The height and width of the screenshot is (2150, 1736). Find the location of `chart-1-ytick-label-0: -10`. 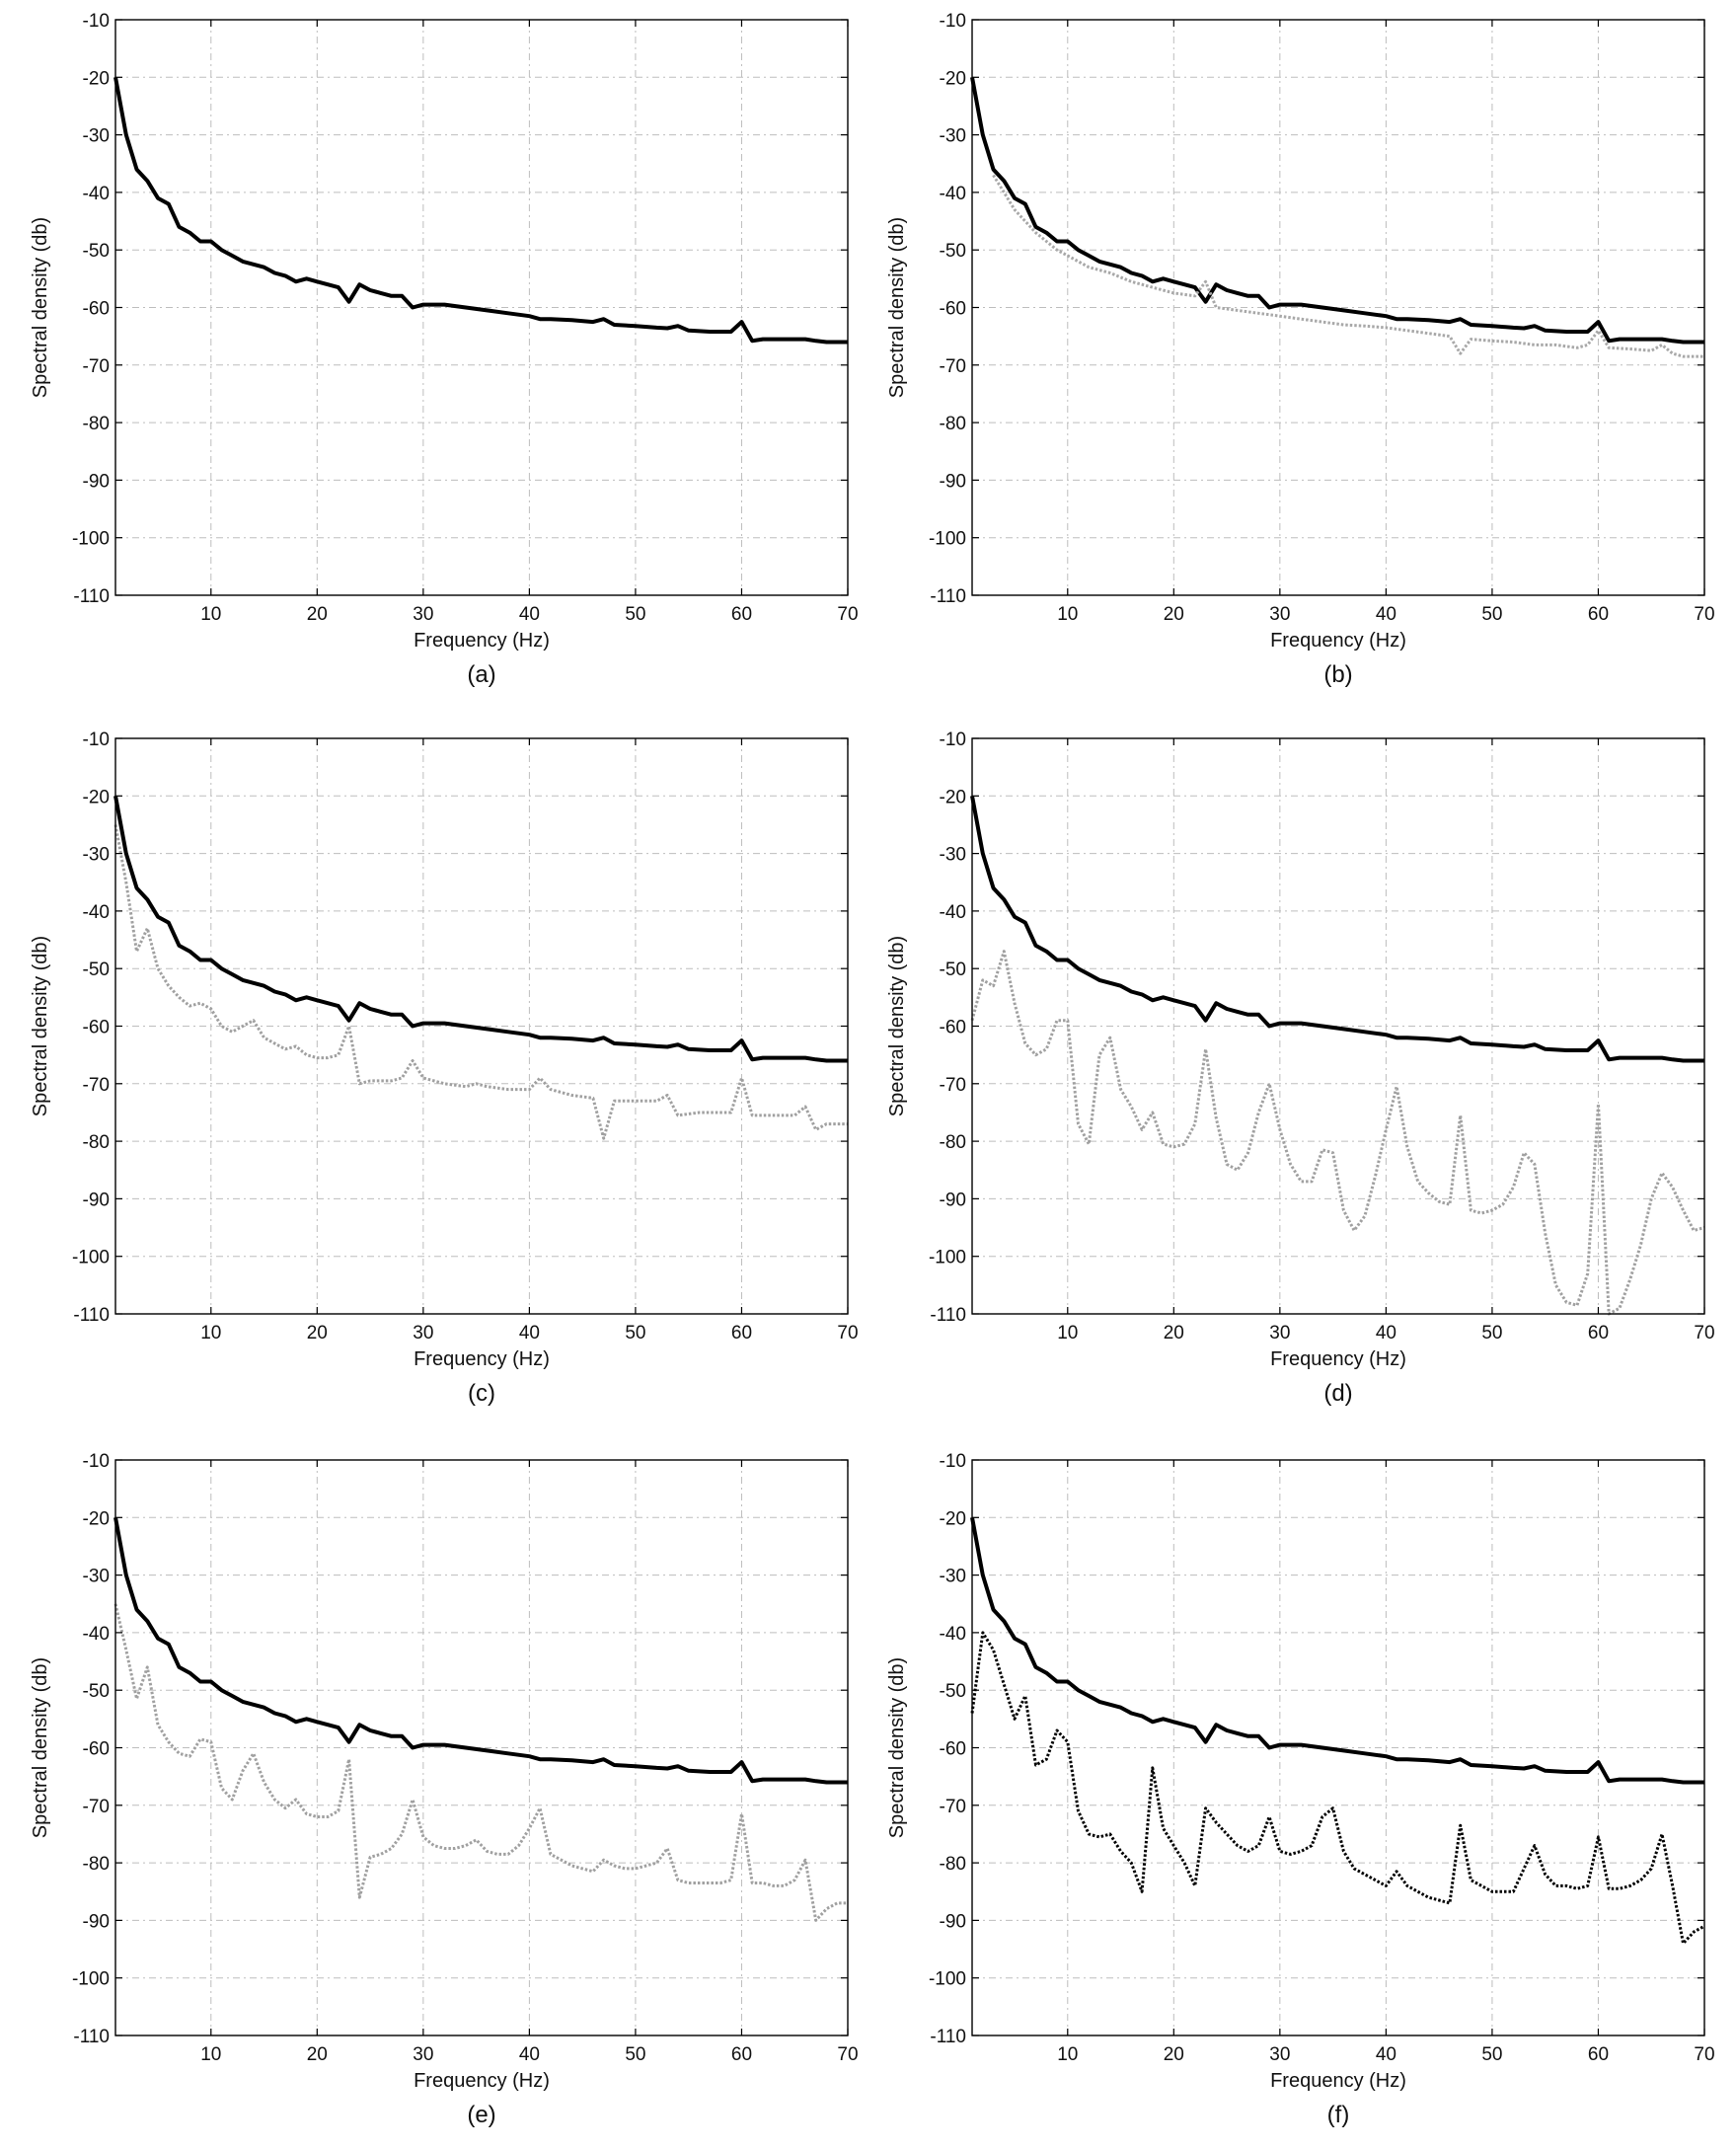

chart-1-ytick-label-0: -10 is located at coordinates (953, 21).